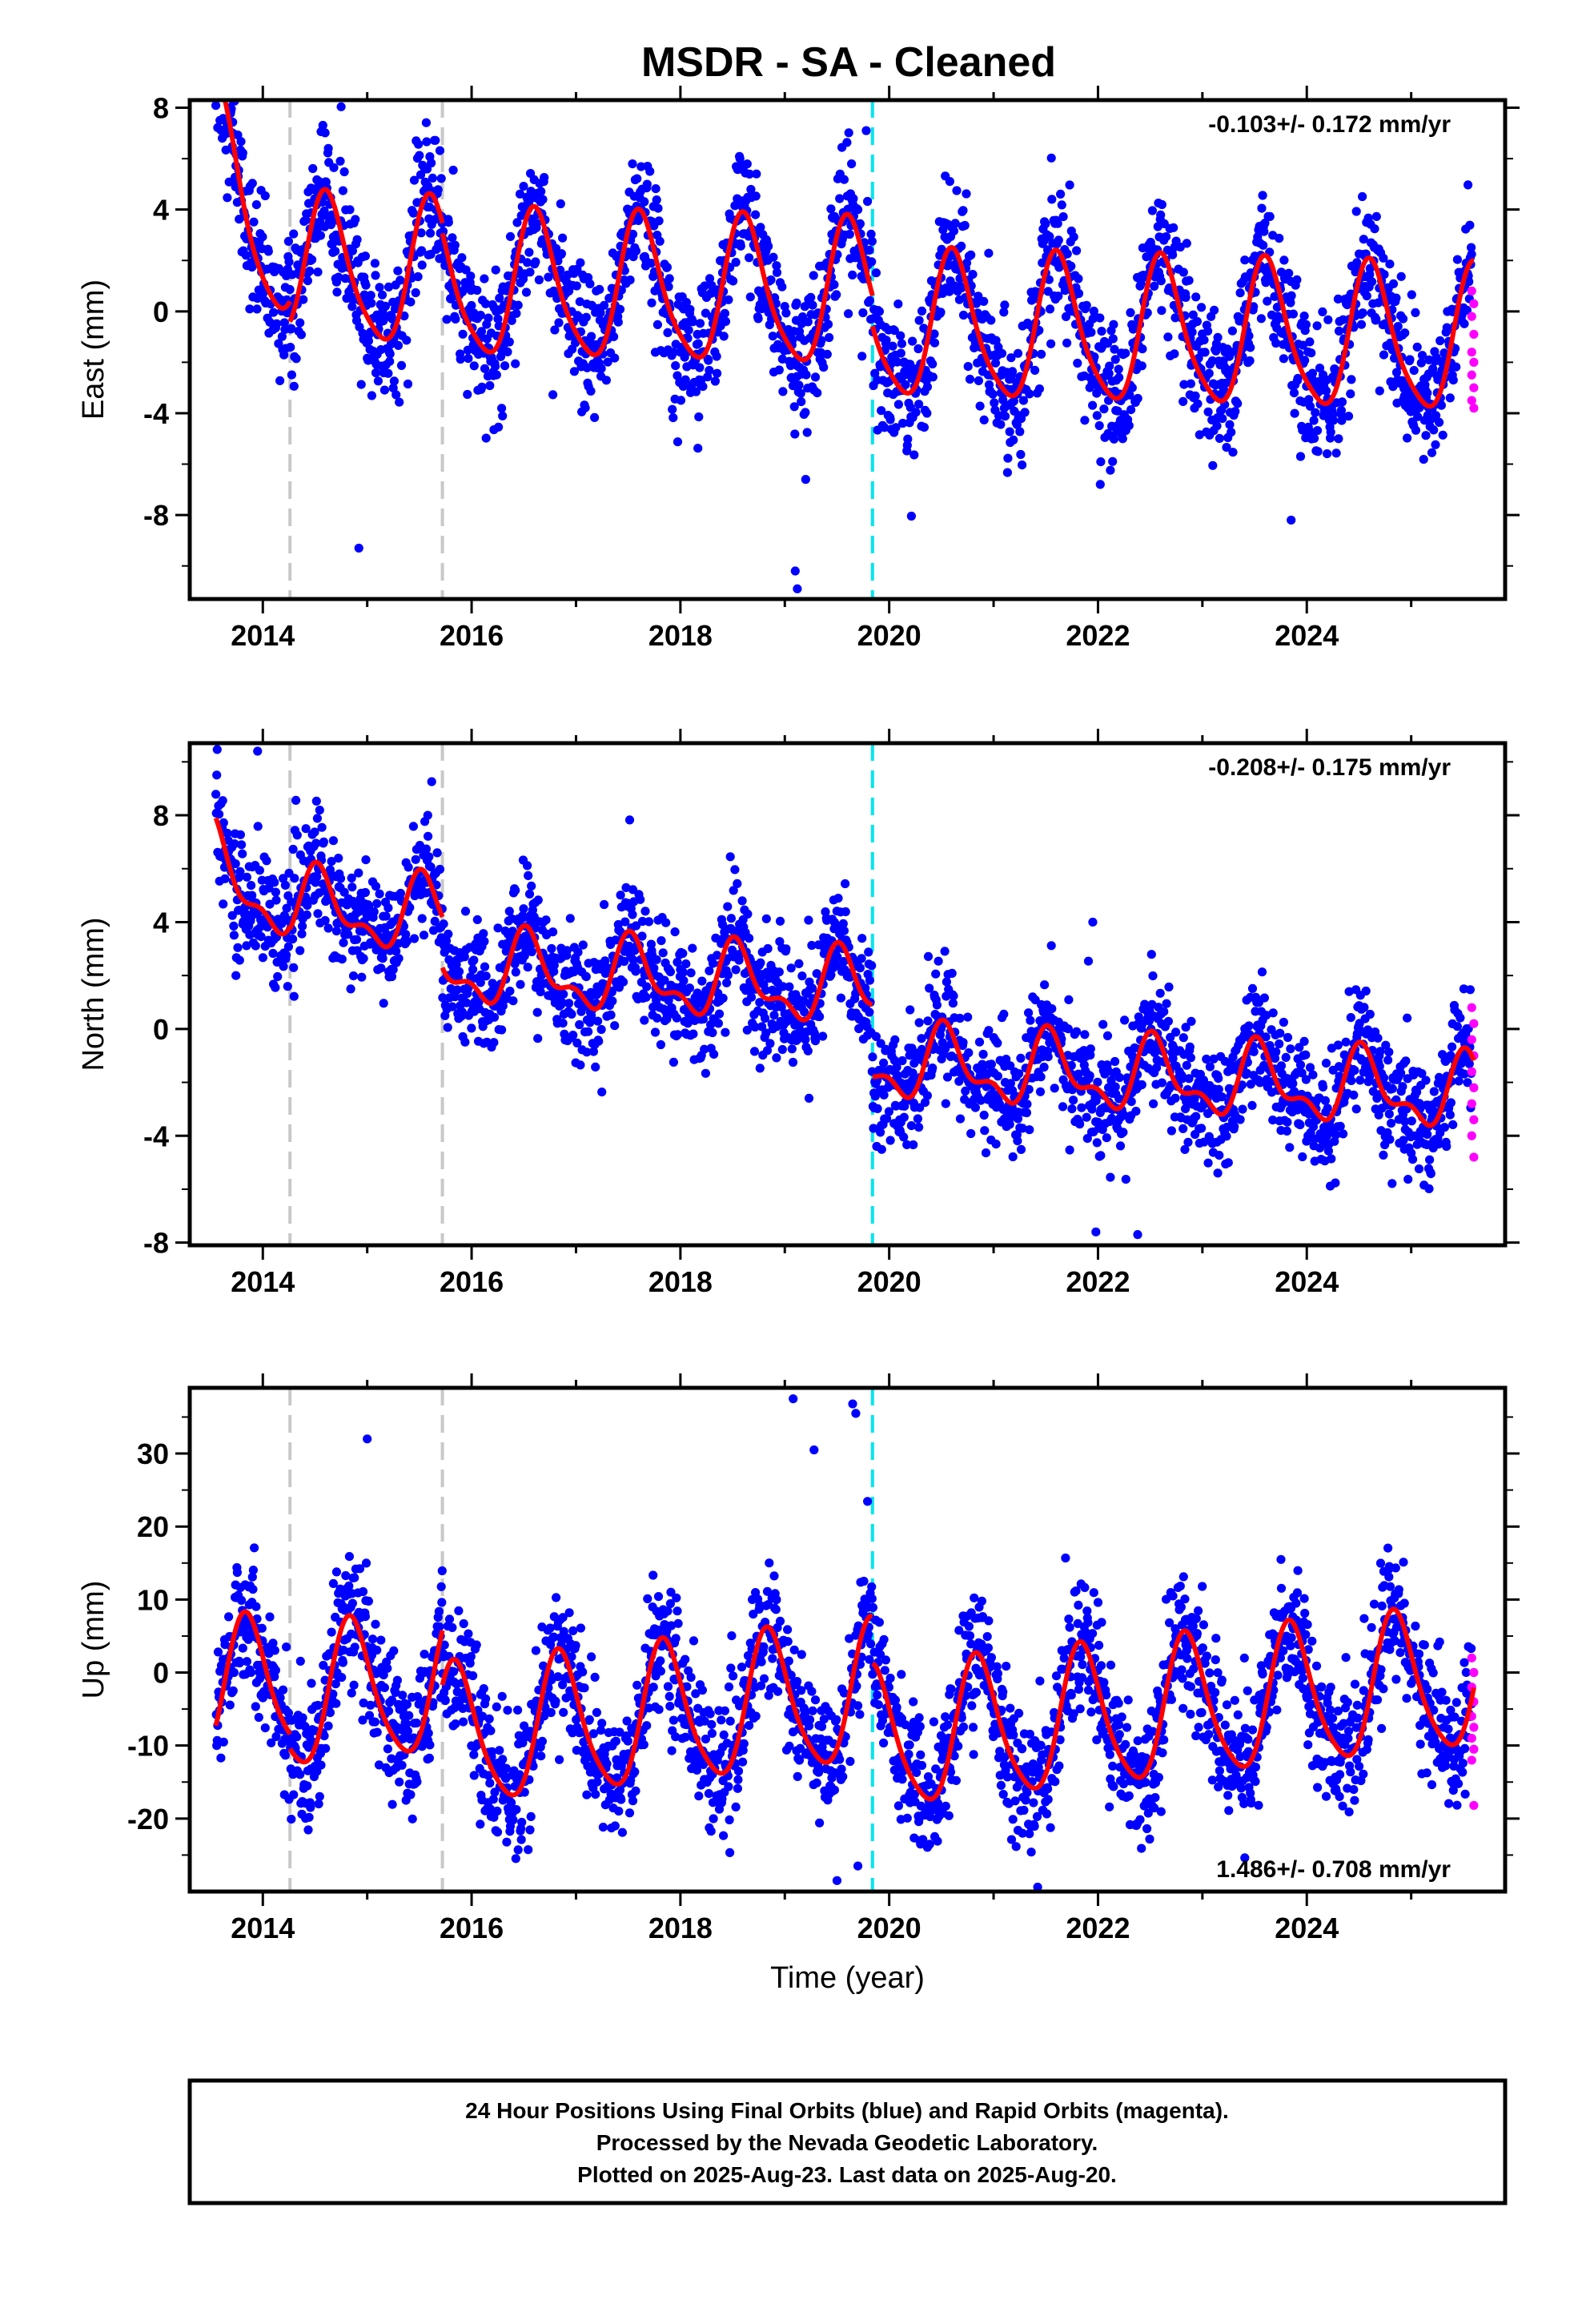 Image resolution: width=1582 pixels, height=2324 pixels. Describe the element at coordinates (156, 515) in the screenshot. I see `y-tick-label: -8` at that location.